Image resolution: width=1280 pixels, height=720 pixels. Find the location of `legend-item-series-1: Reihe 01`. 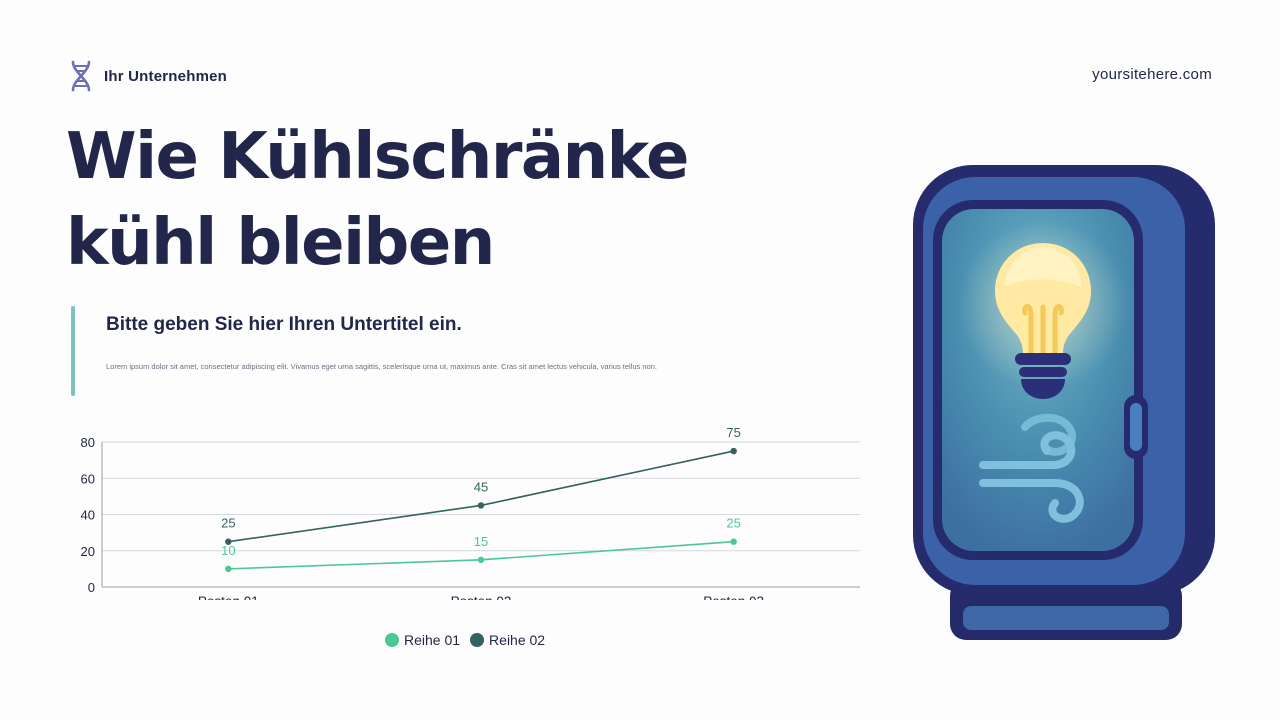

legend-item-series-1: Reihe 01 is located at coordinates (422, 640).